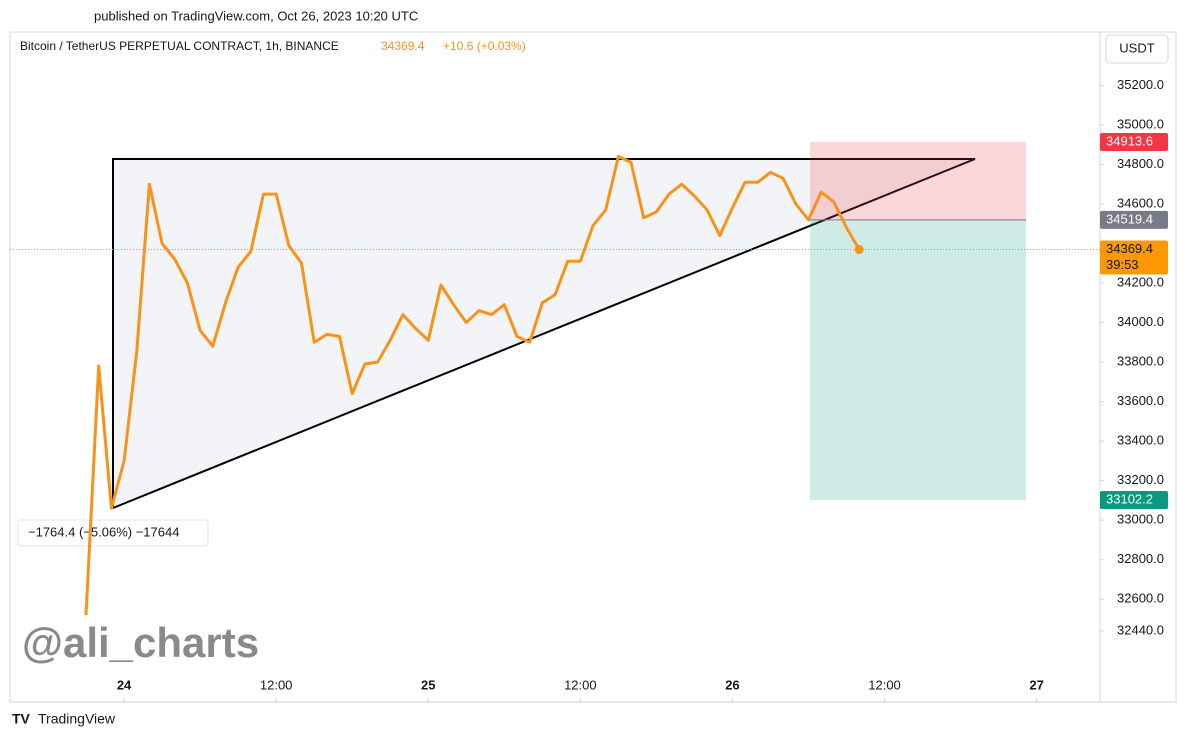  I want to click on y-tick-label: 32440.0, so click(1140, 629).